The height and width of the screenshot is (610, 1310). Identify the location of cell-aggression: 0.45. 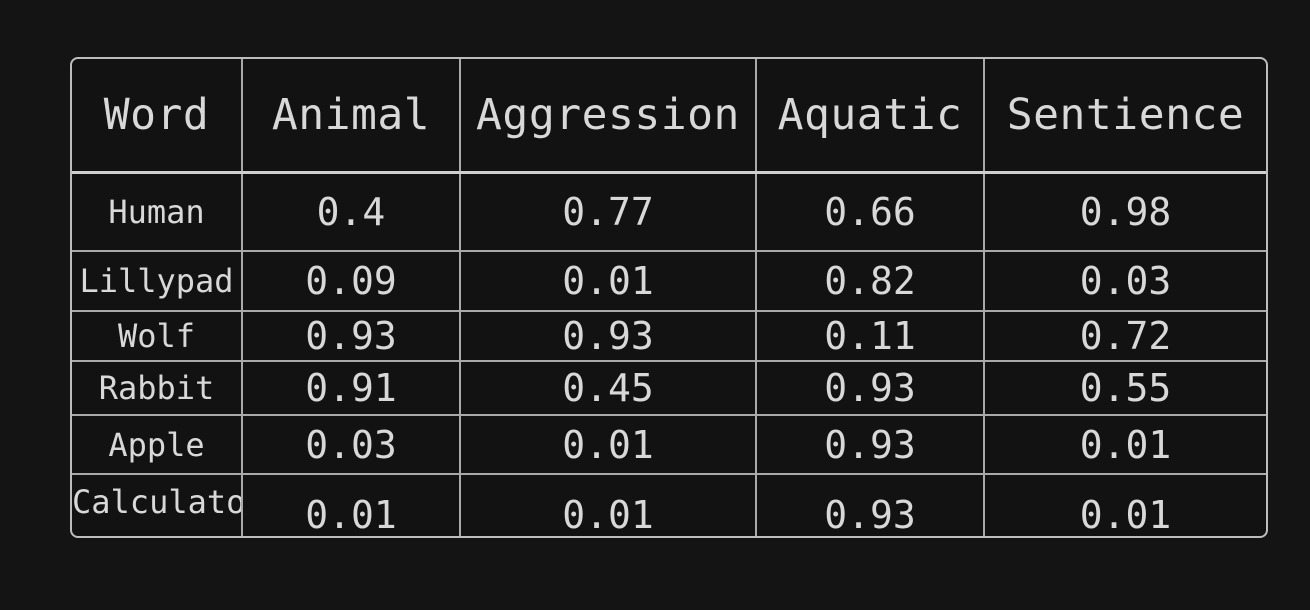
(608, 388).